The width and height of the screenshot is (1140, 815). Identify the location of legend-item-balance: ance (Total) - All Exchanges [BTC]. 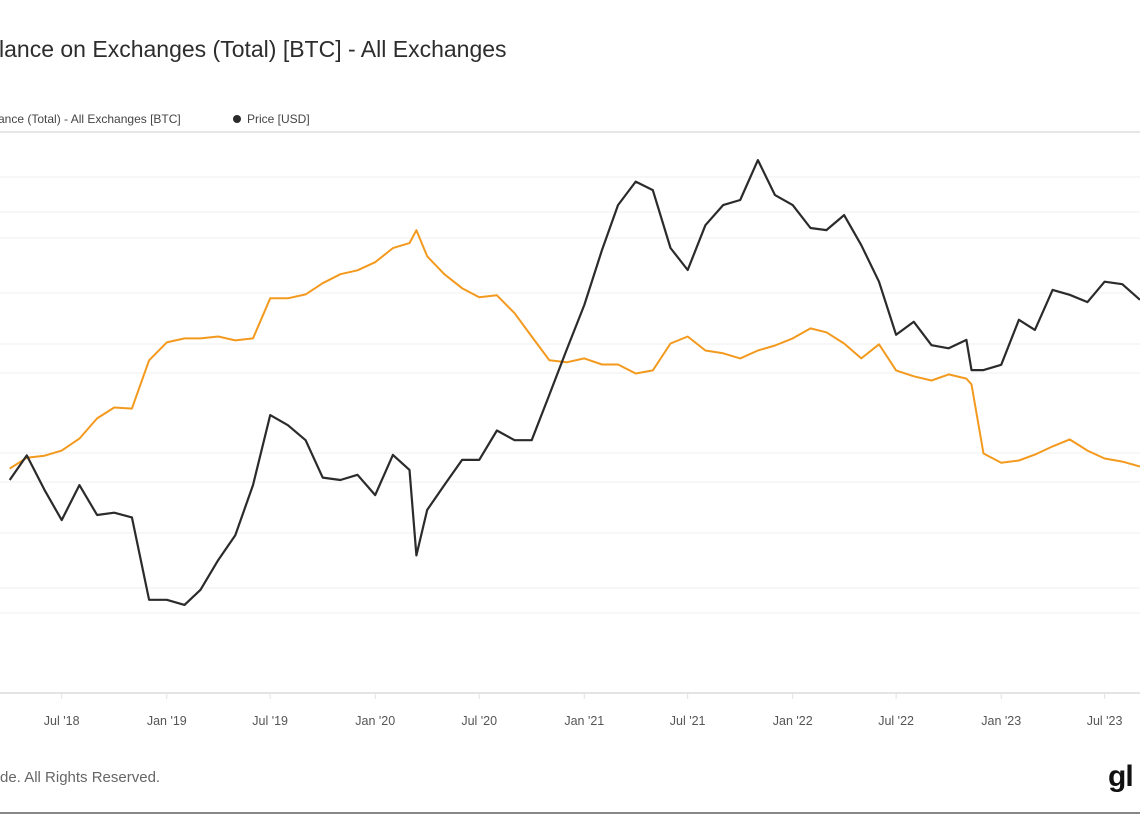
(90, 119).